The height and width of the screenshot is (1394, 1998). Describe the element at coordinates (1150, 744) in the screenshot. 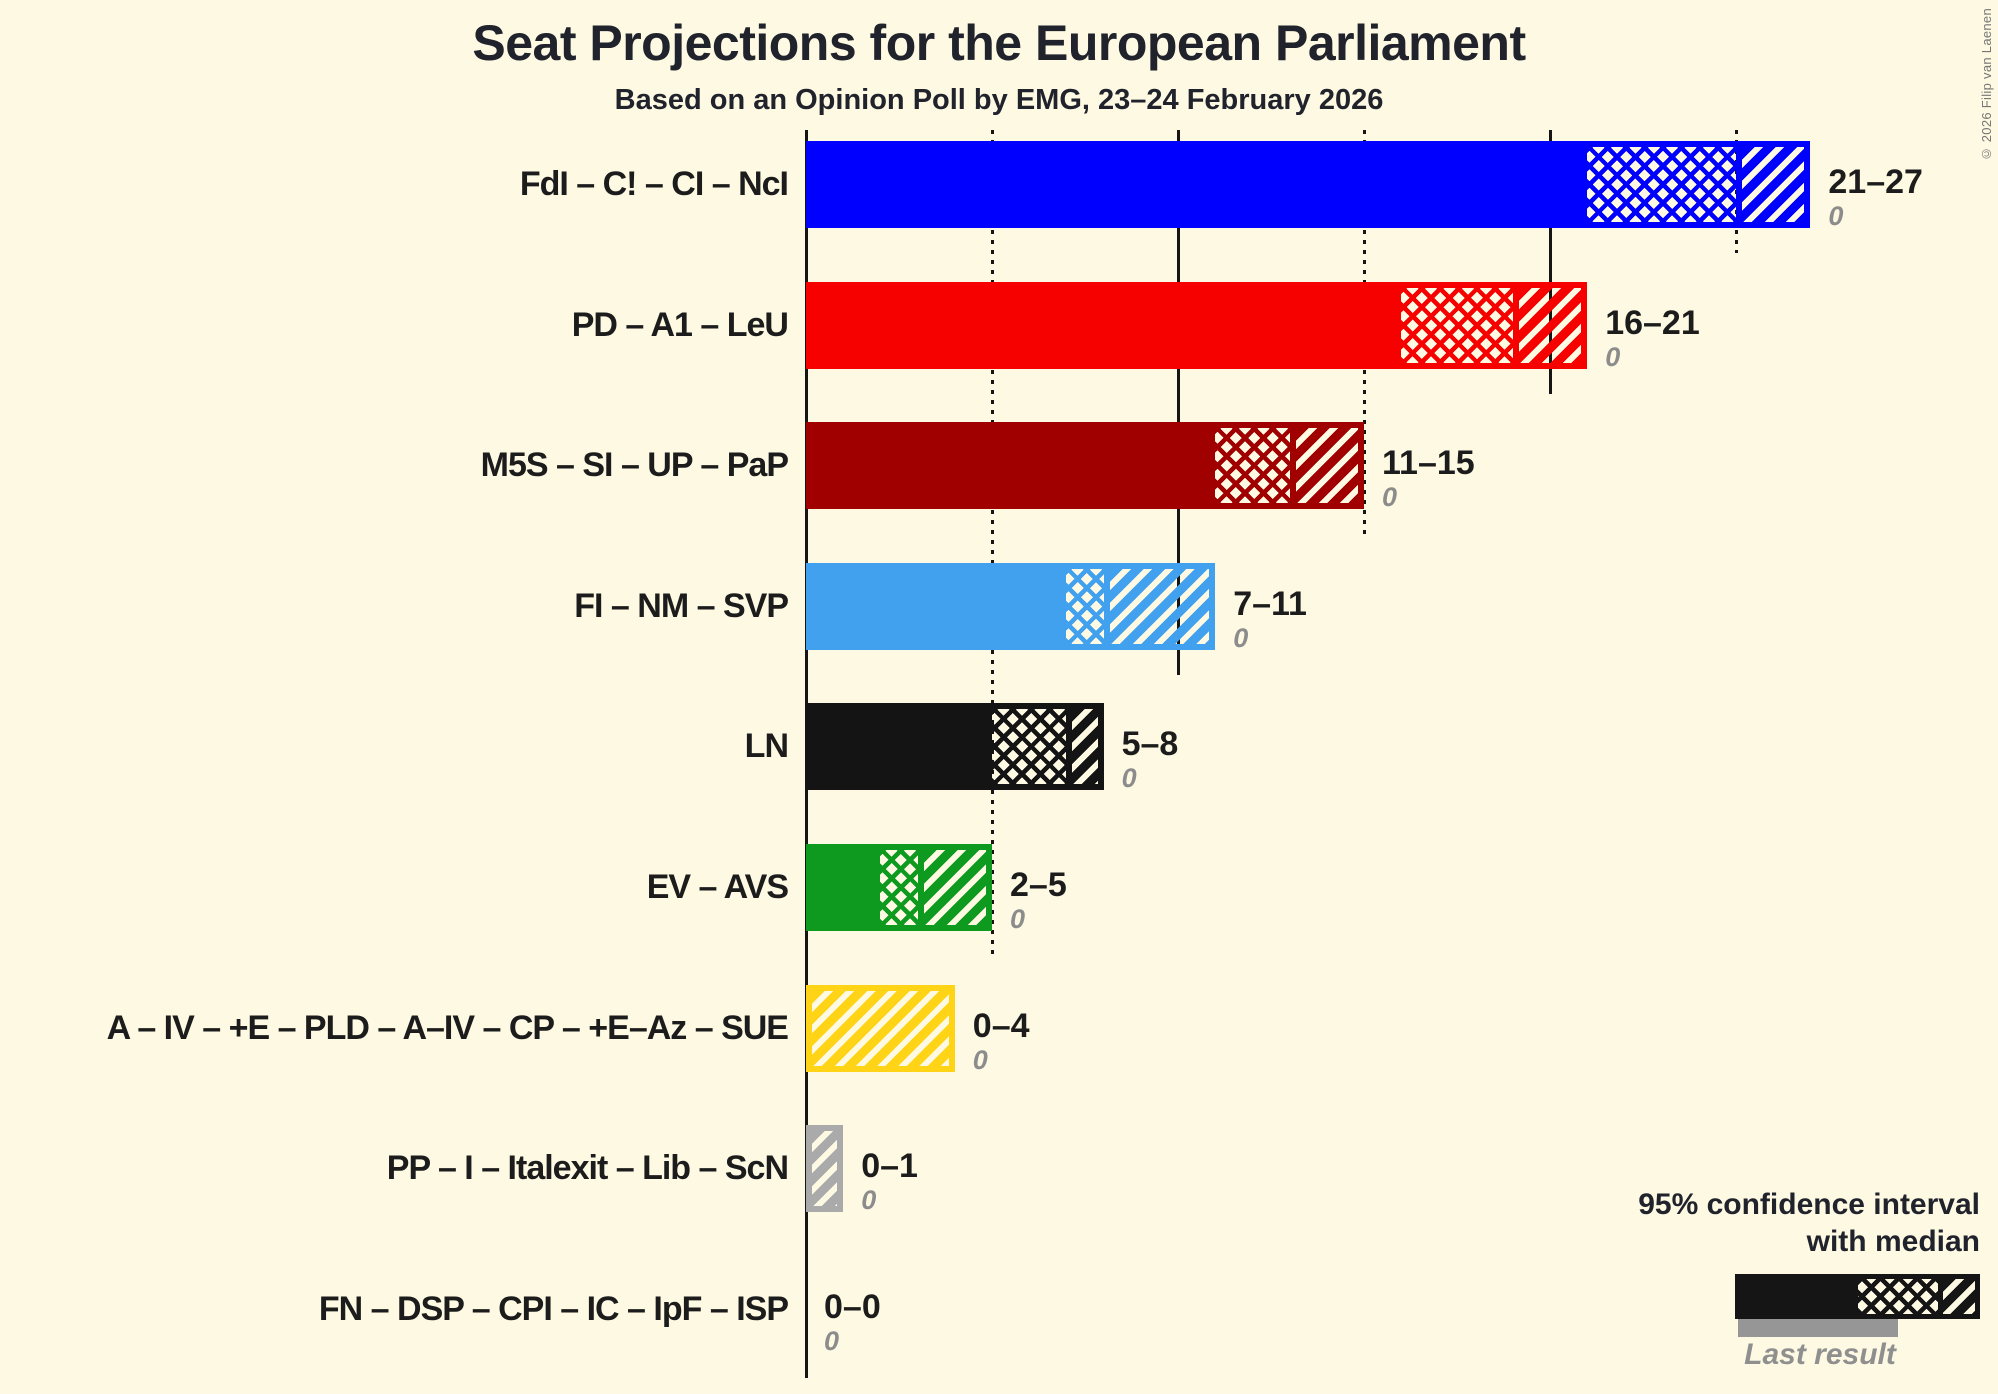

I see `range-label: 5–8` at that location.